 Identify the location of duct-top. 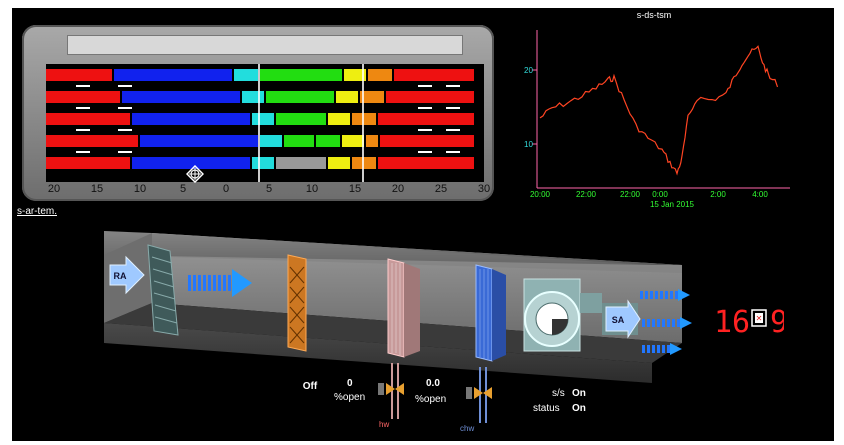
(393, 248).